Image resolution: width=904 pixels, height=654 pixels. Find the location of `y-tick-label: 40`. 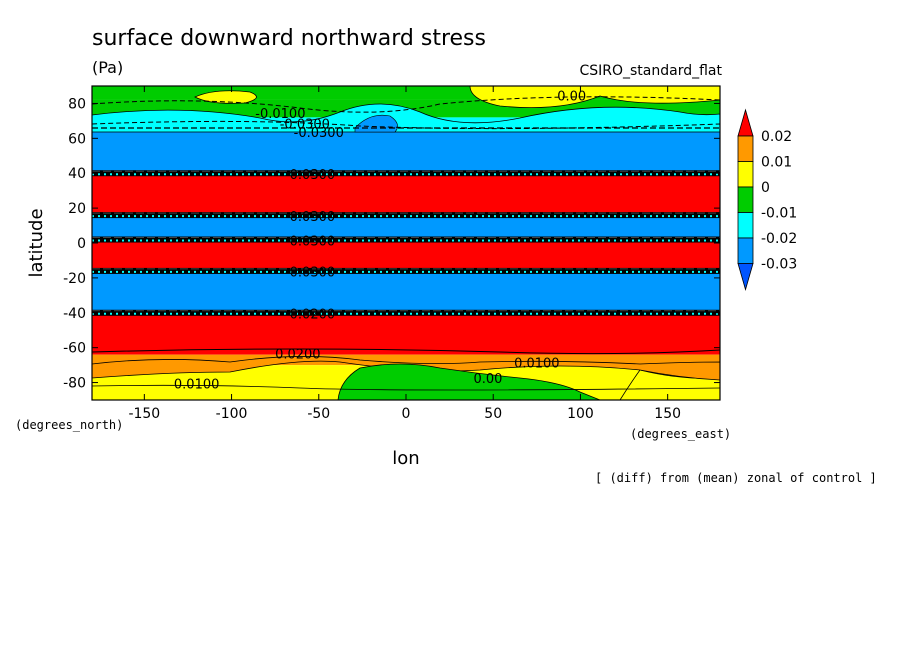

y-tick-label: 40 is located at coordinates (77, 174).